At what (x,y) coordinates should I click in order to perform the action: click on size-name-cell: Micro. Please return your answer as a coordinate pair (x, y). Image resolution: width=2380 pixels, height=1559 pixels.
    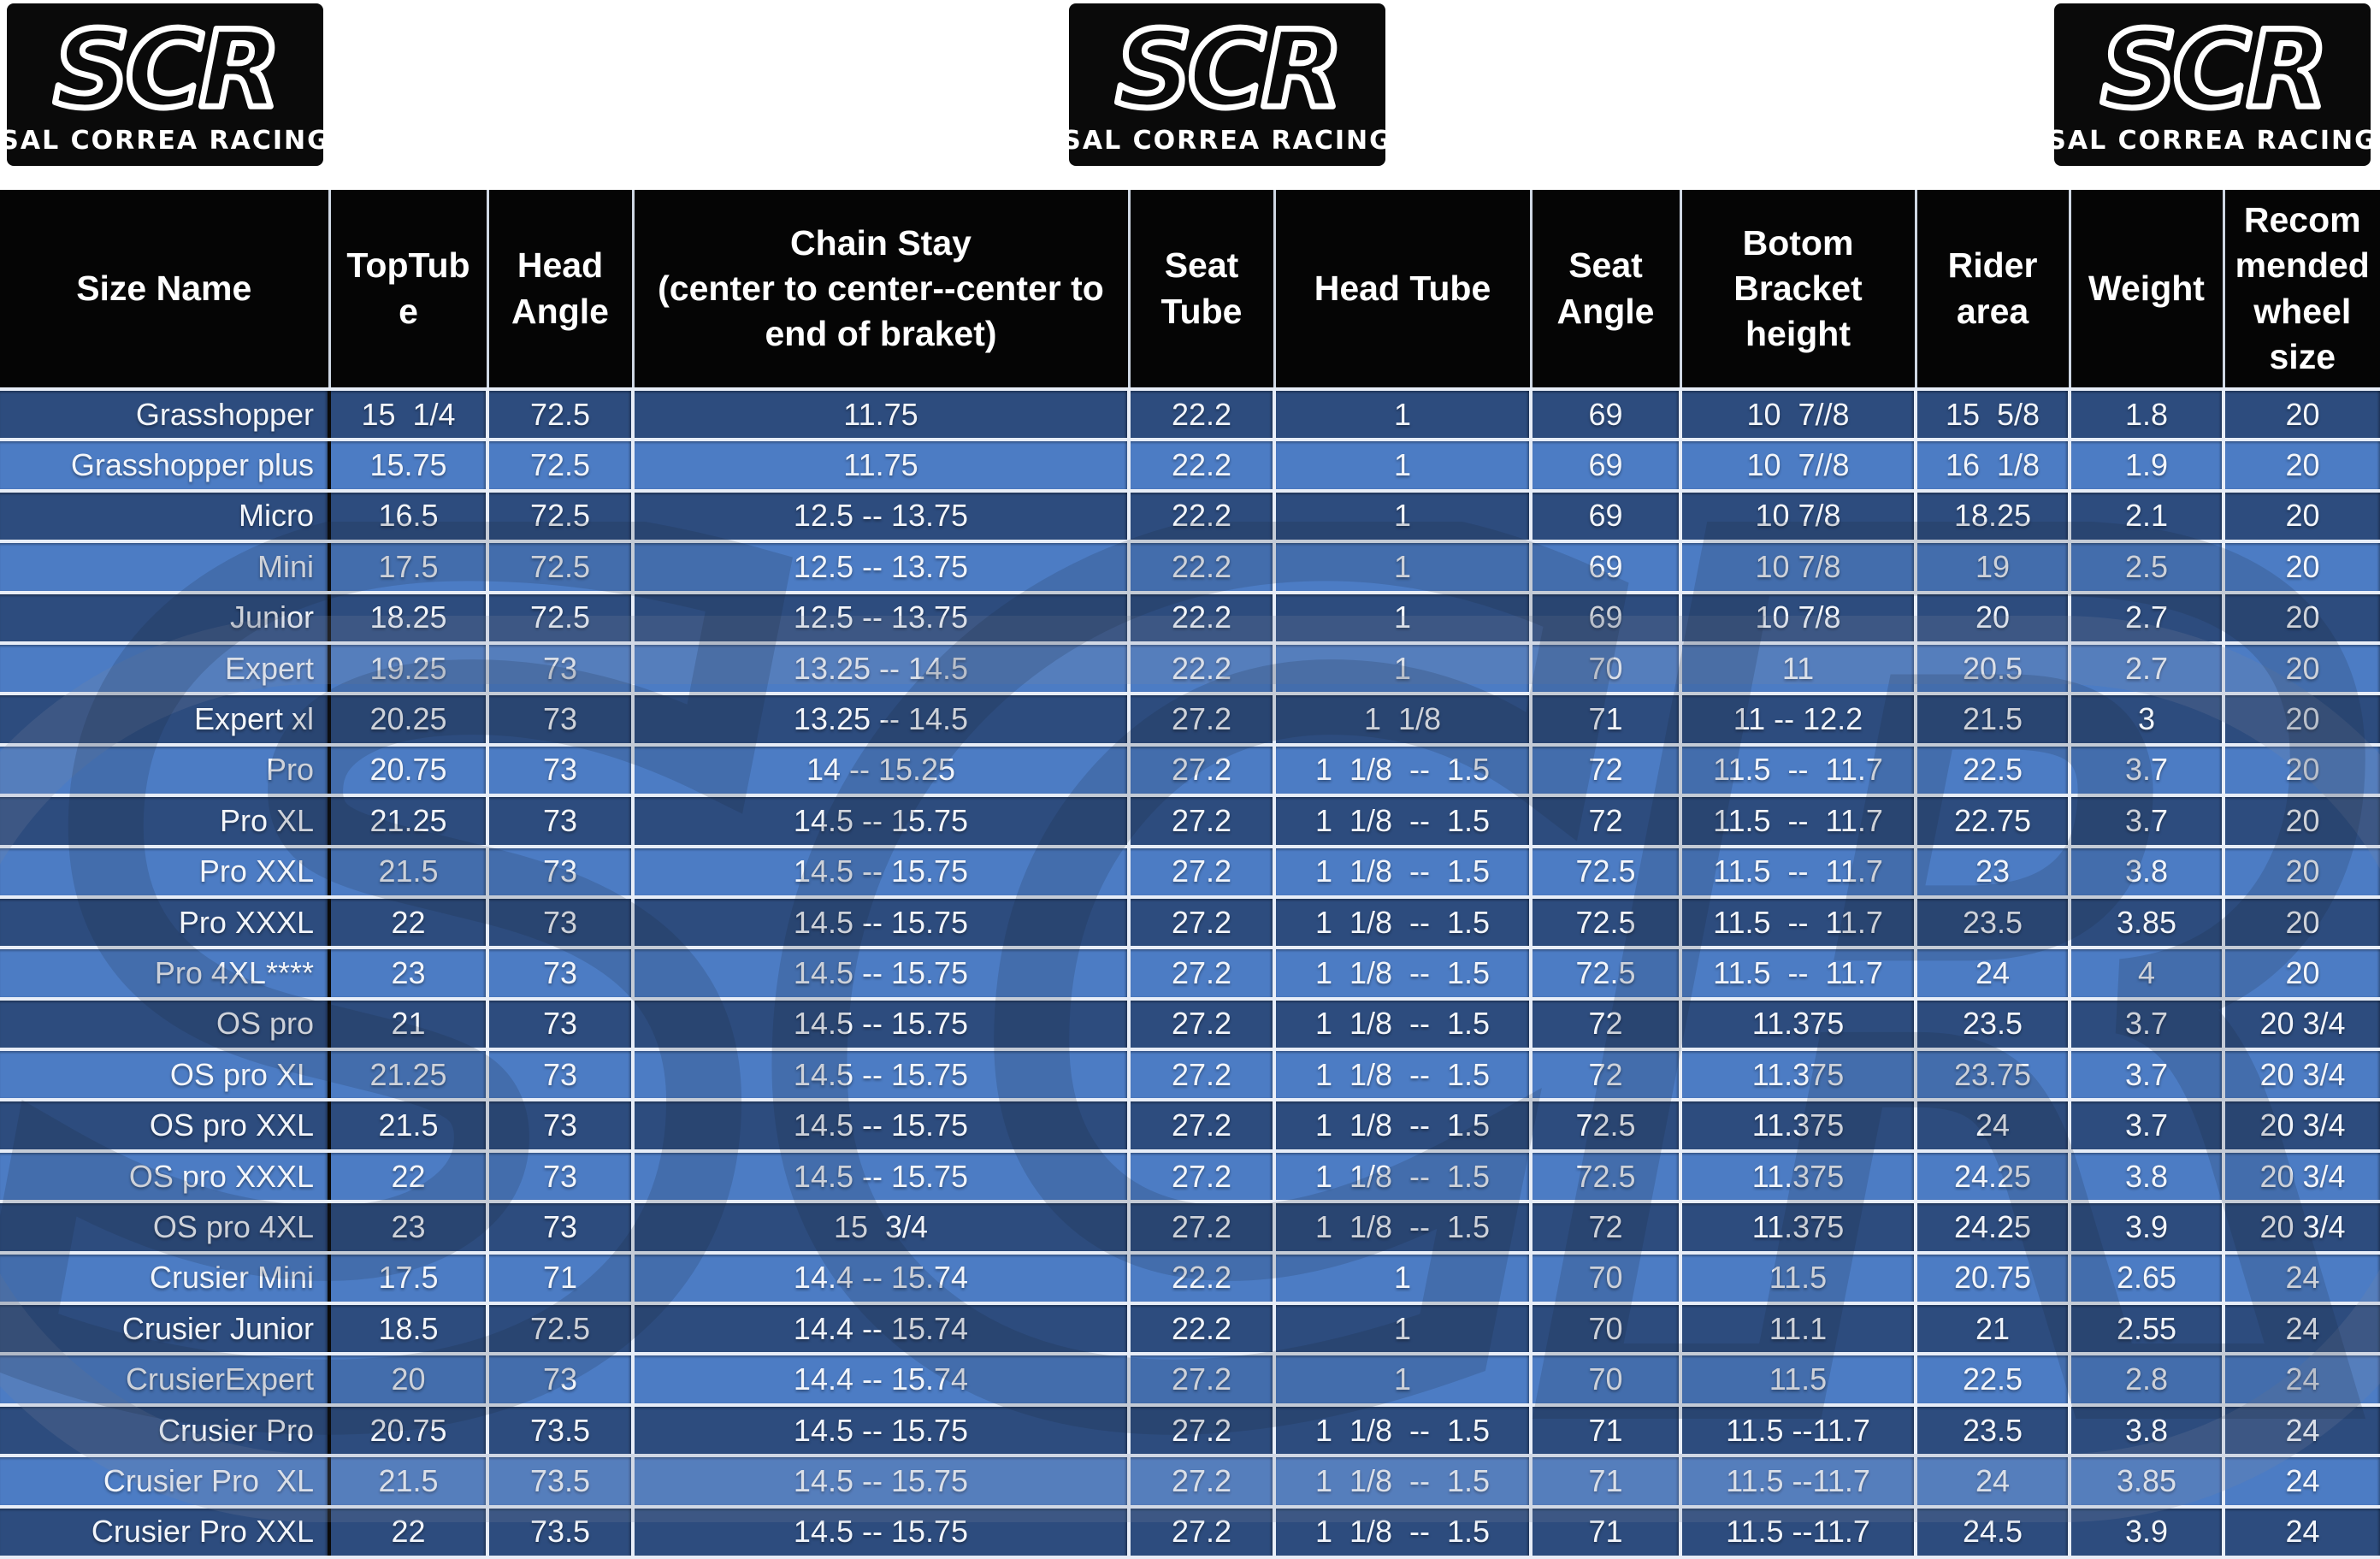
    Looking at the image, I should click on (166, 517).